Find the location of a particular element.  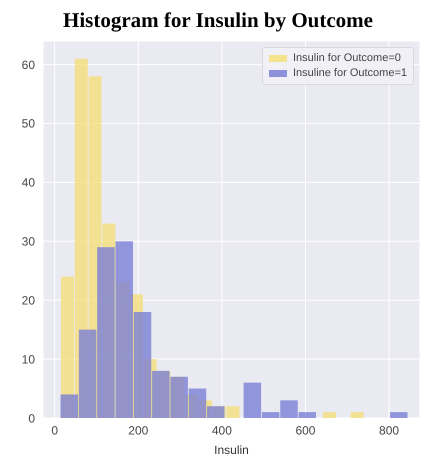

y-tick-label: 10 is located at coordinates (29, 359).